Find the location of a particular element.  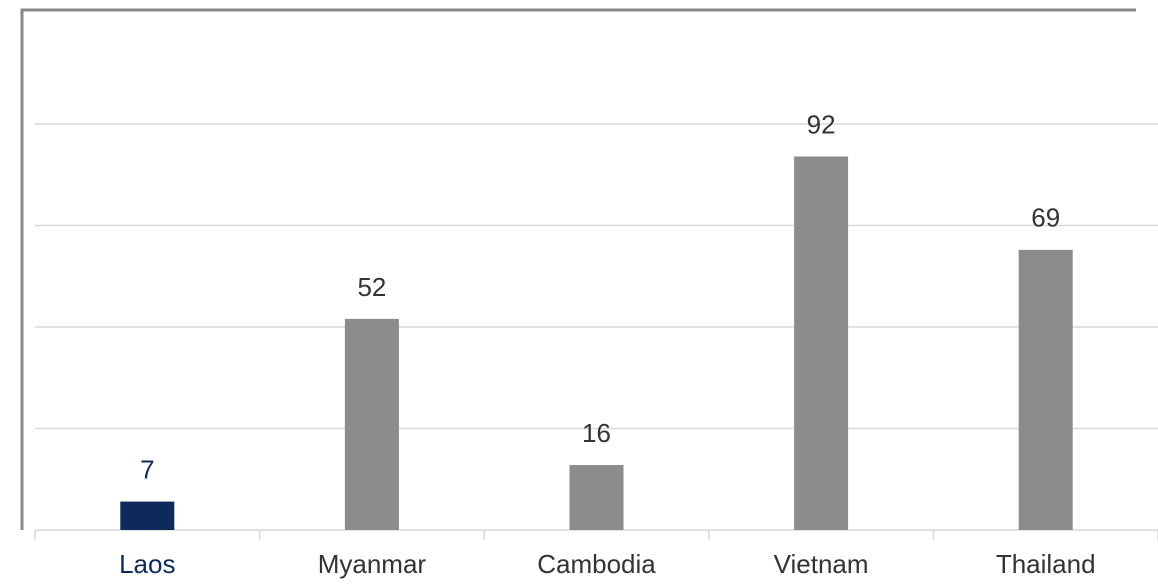

data-label: 7 is located at coordinates (147, 469).